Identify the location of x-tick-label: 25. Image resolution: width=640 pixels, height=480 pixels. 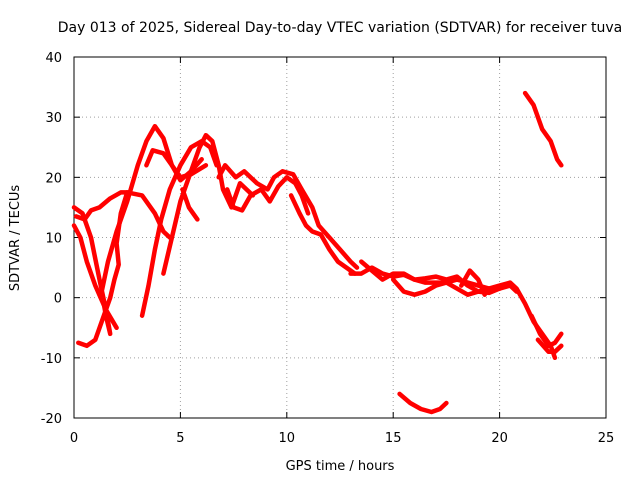
(606, 438).